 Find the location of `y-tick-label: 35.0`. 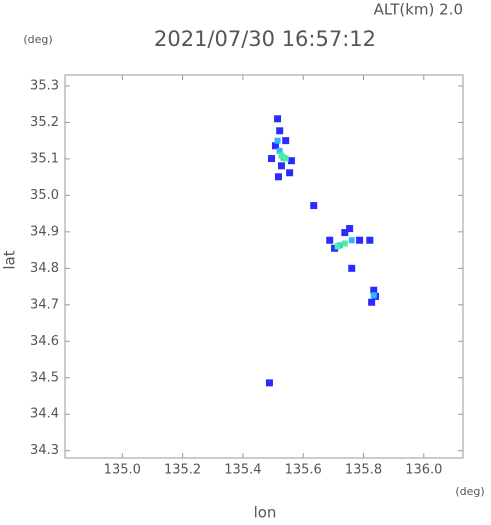

y-tick-label: 35.0 is located at coordinates (44, 195).